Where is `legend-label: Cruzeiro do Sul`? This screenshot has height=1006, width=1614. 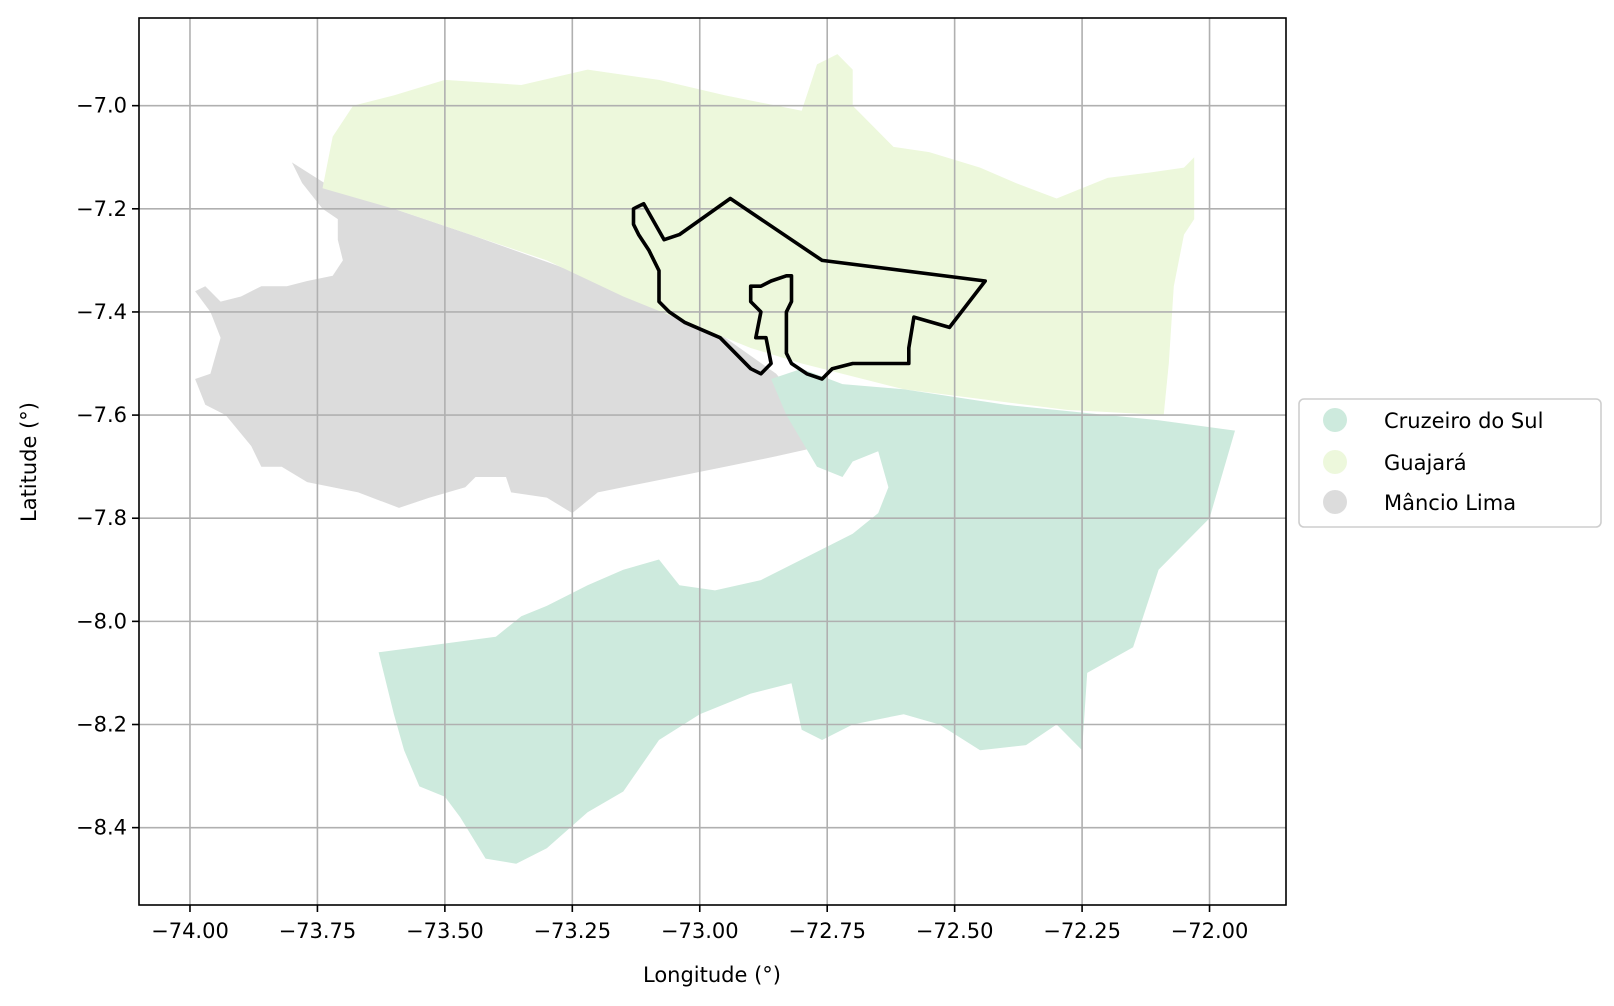
legend-label: Cruzeiro do Sul is located at coordinates (1463, 421).